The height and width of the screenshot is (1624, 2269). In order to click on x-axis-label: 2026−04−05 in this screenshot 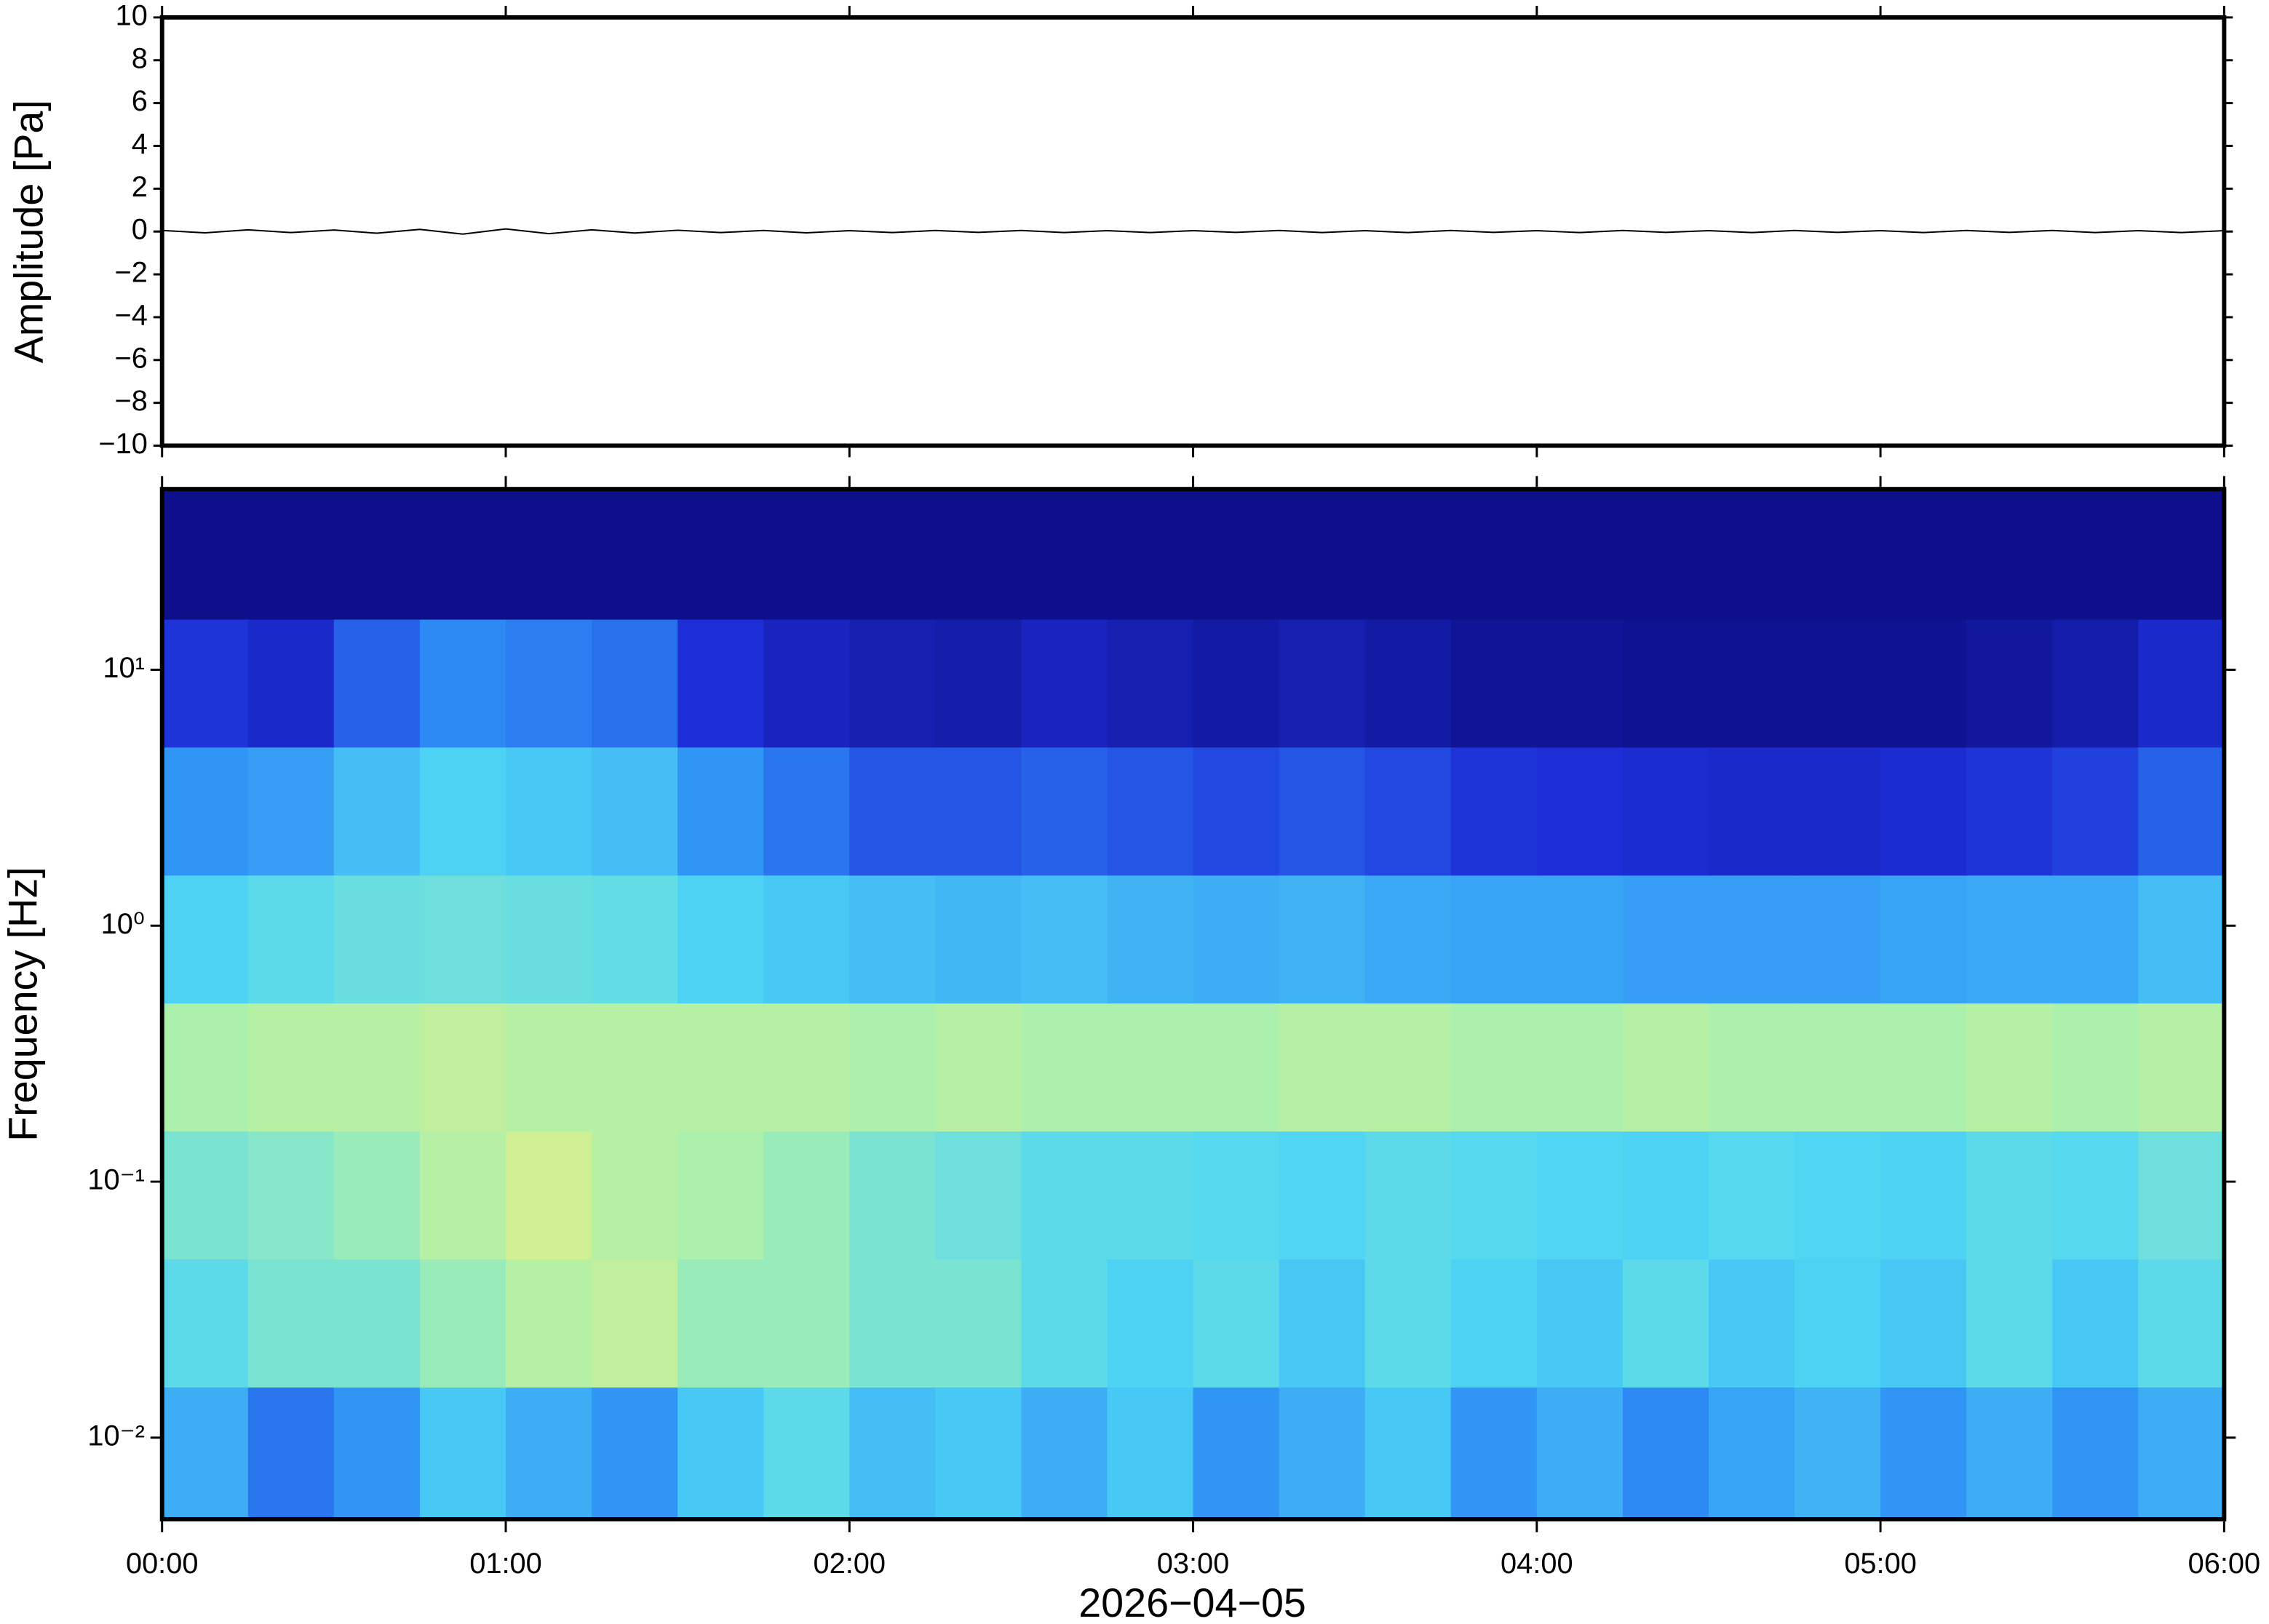, I will do `click(1192, 1602)`.